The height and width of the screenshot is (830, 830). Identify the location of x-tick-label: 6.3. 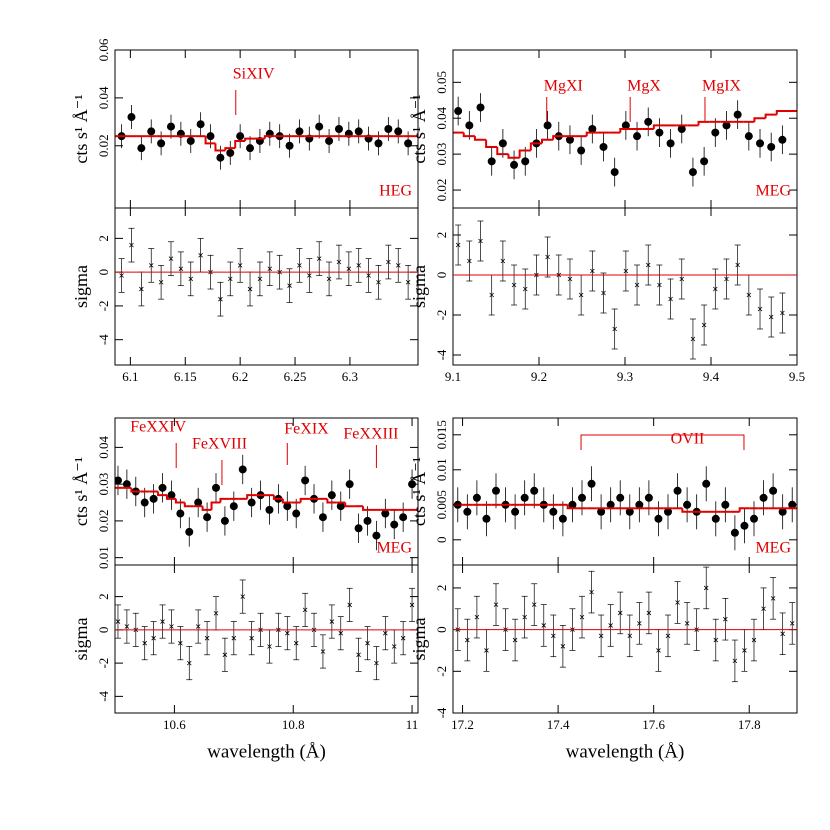
(350, 376).